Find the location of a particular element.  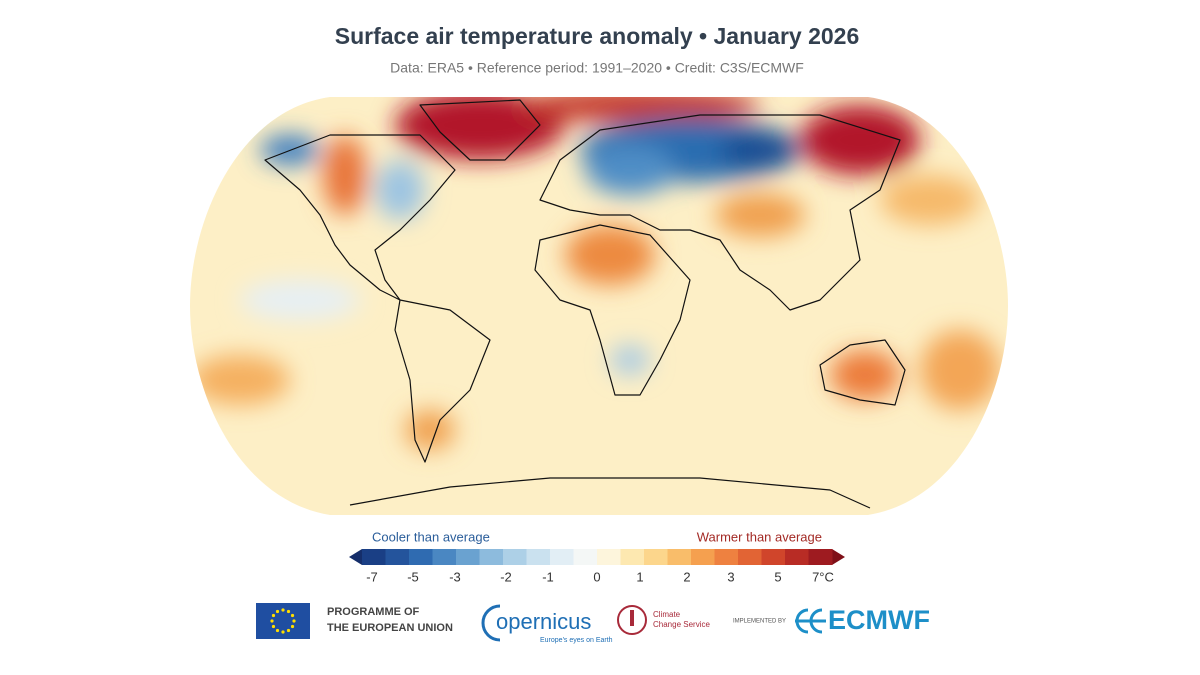

c3s-logo is located at coordinates (632, 620).